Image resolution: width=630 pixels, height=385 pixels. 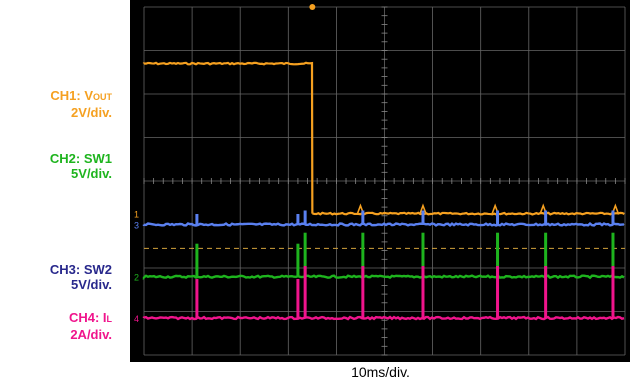 I want to click on ch1-subscript: OUT, so click(x=102, y=97).